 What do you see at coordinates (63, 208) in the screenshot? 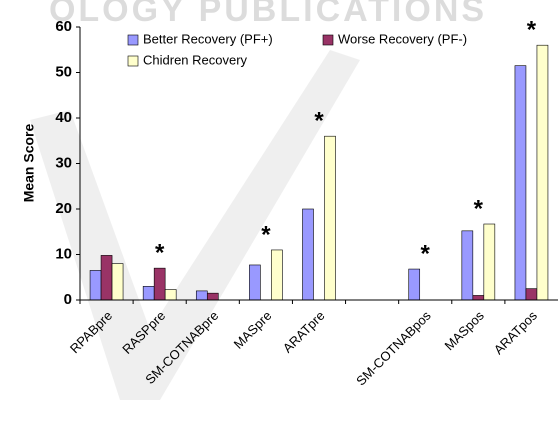
I see `y-tick-label: 20` at bounding box center [63, 208].